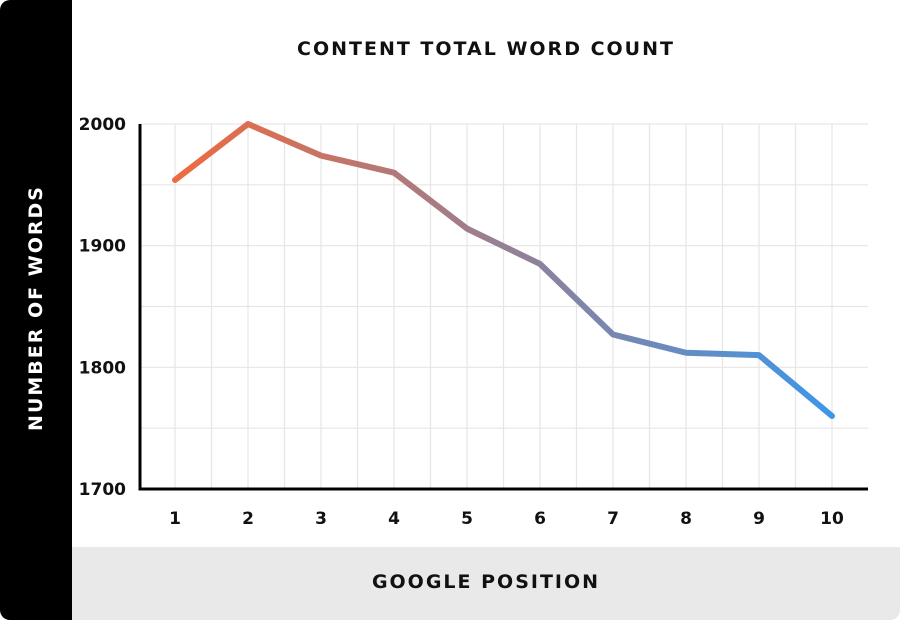 The image size is (900, 620). Describe the element at coordinates (36, 310) in the screenshot. I see `y-axis-label-band: NUMBER OF WORDS` at that location.